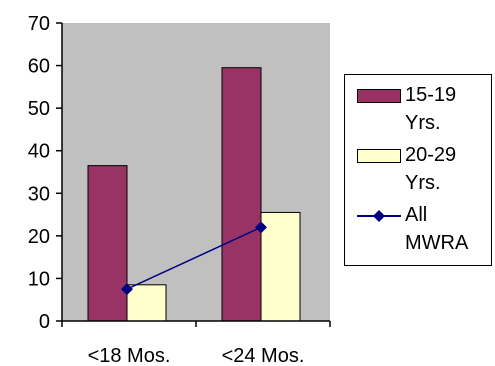  Describe the element at coordinates (39, 237) in the screenshot. I see `y-tick-label: 20` at that location.